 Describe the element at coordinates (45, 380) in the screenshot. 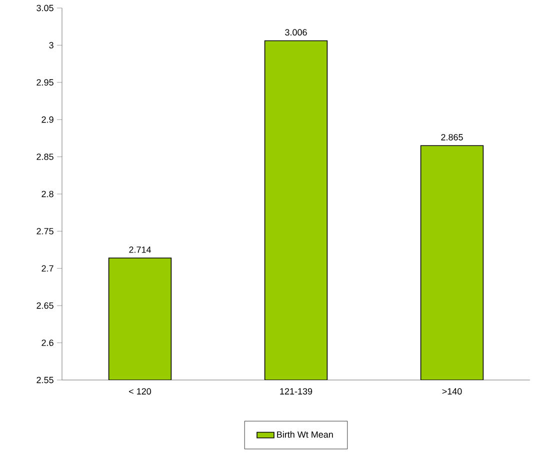

I see `y-tick-label: 2.55` at that location.